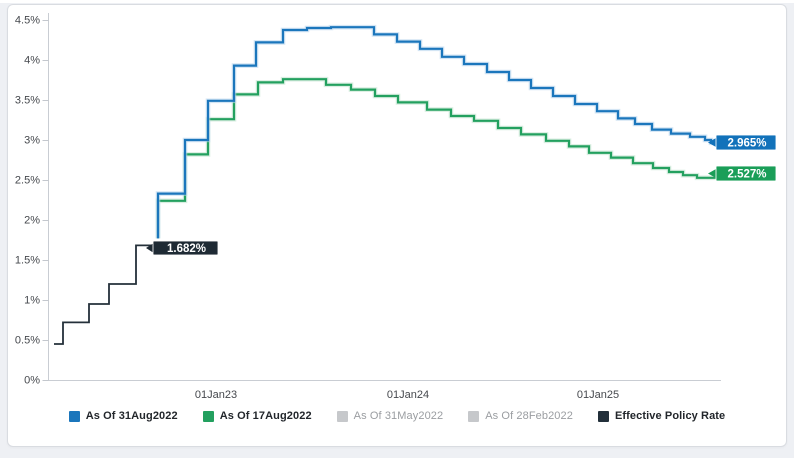 This screenshot has width=794, height=458. Describe the element at coordinates (27, 341) in the screenshot. I see `y-tick-label: 0.5%` at that location.